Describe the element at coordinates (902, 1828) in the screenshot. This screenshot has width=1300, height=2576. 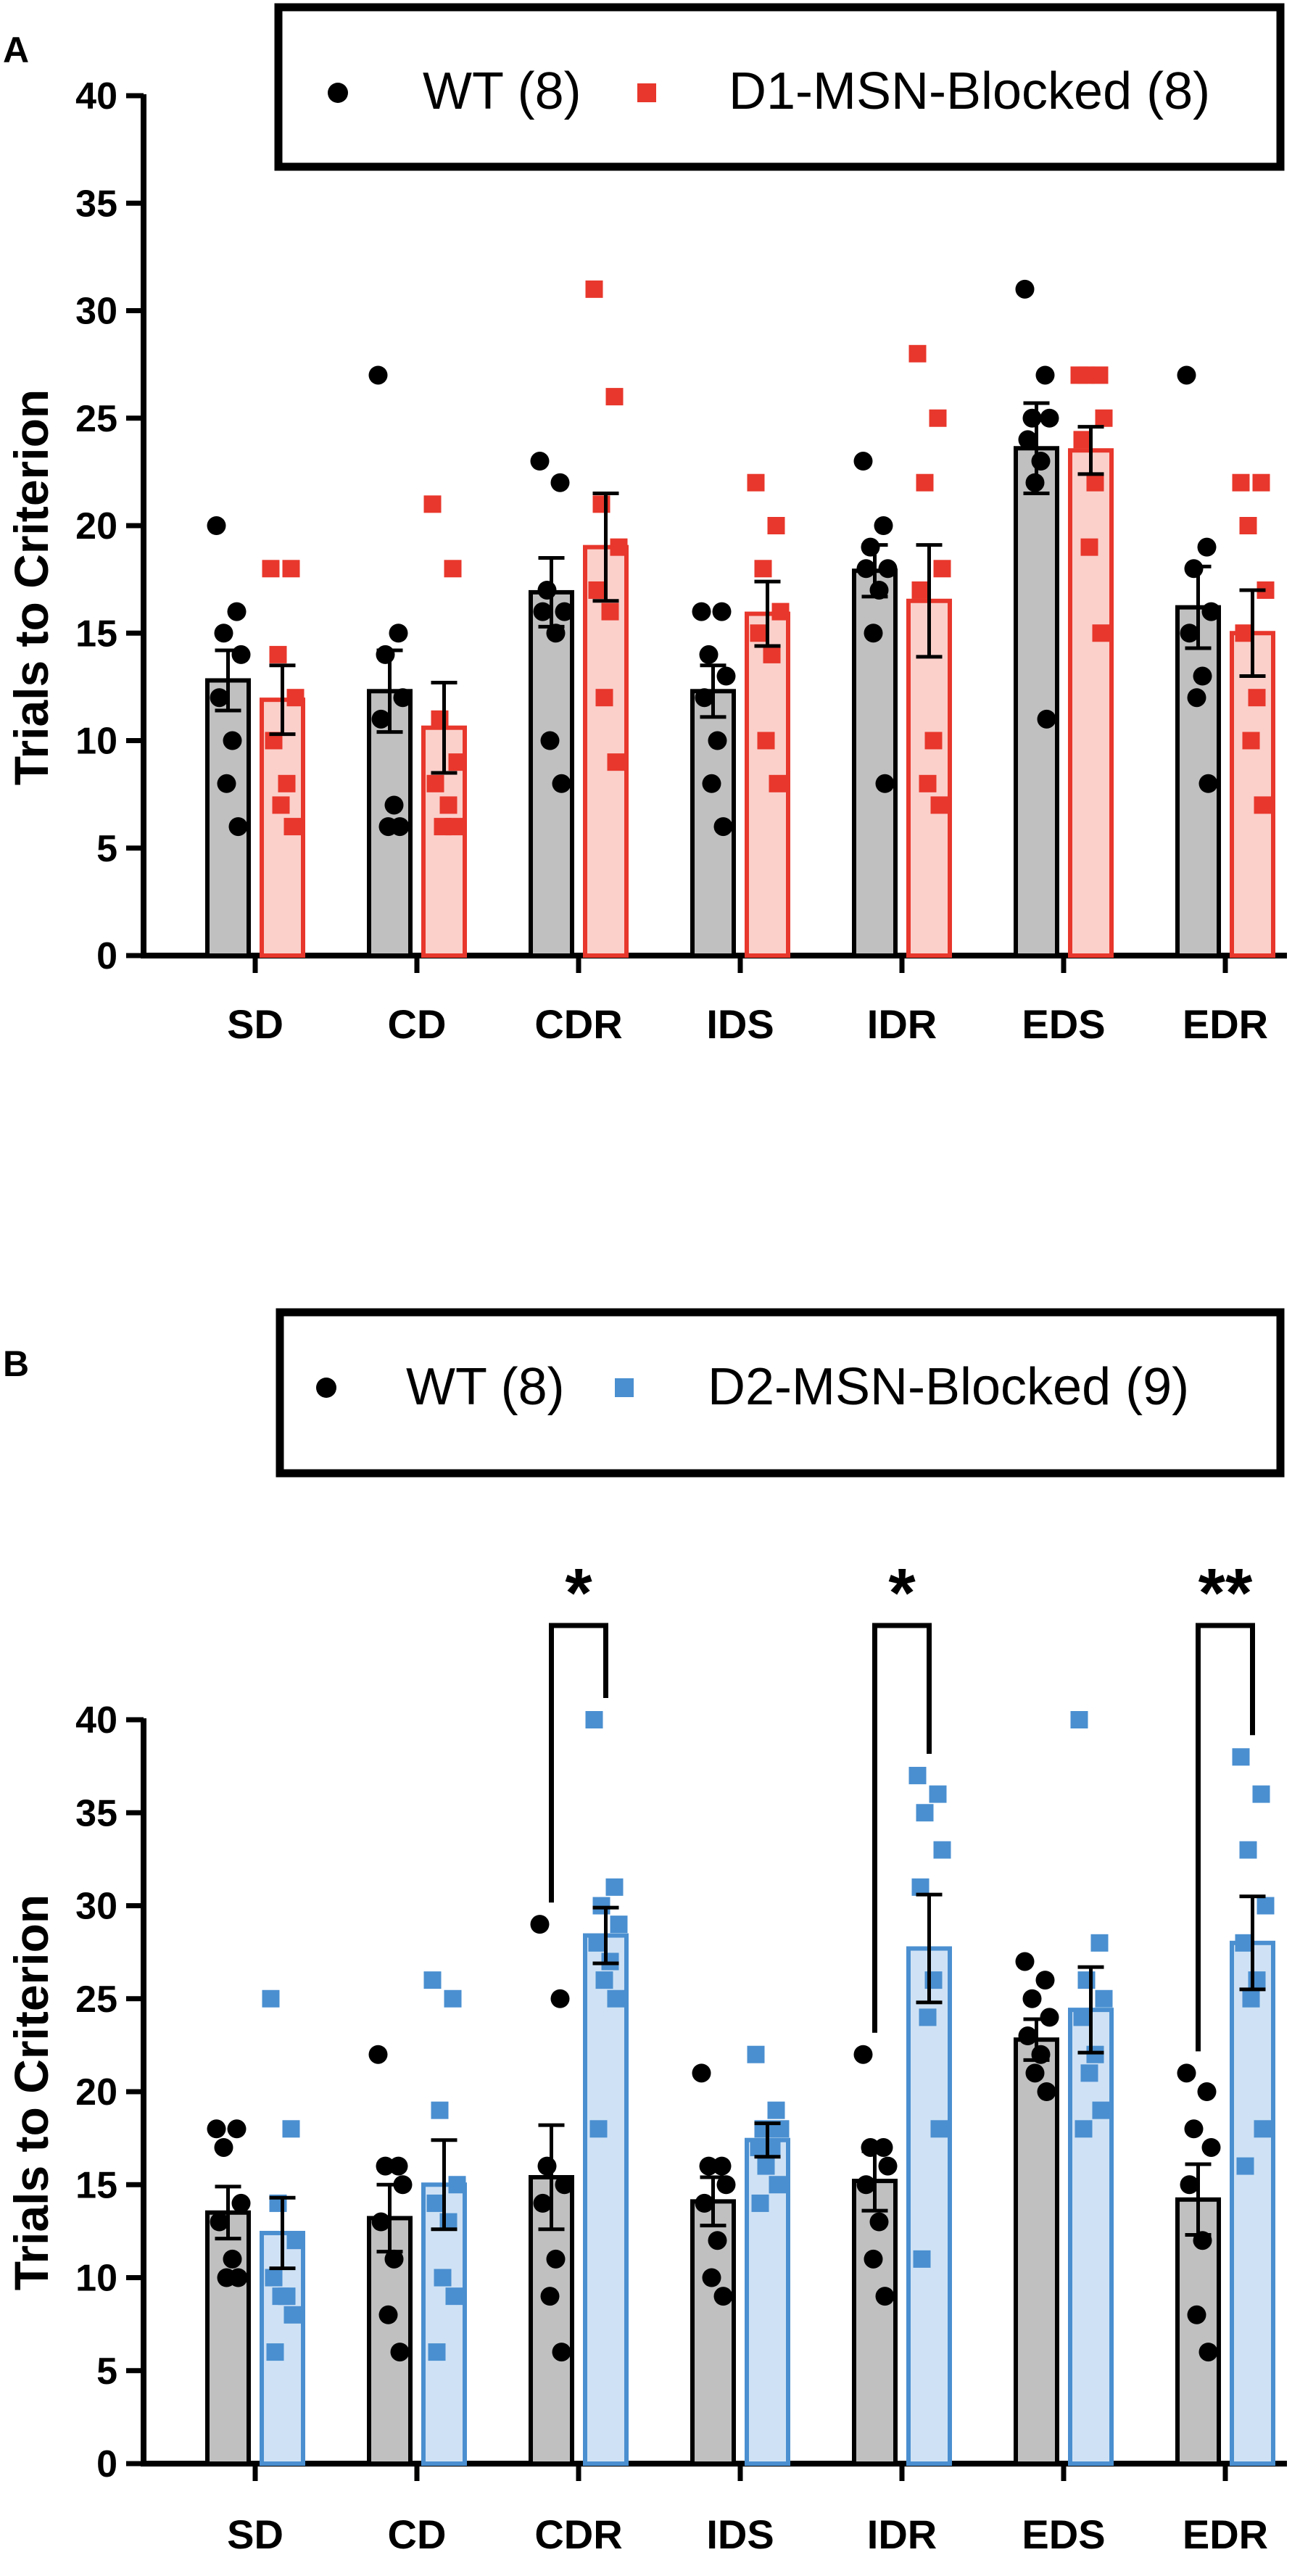
I see `significance-bracket-idr` at that location.